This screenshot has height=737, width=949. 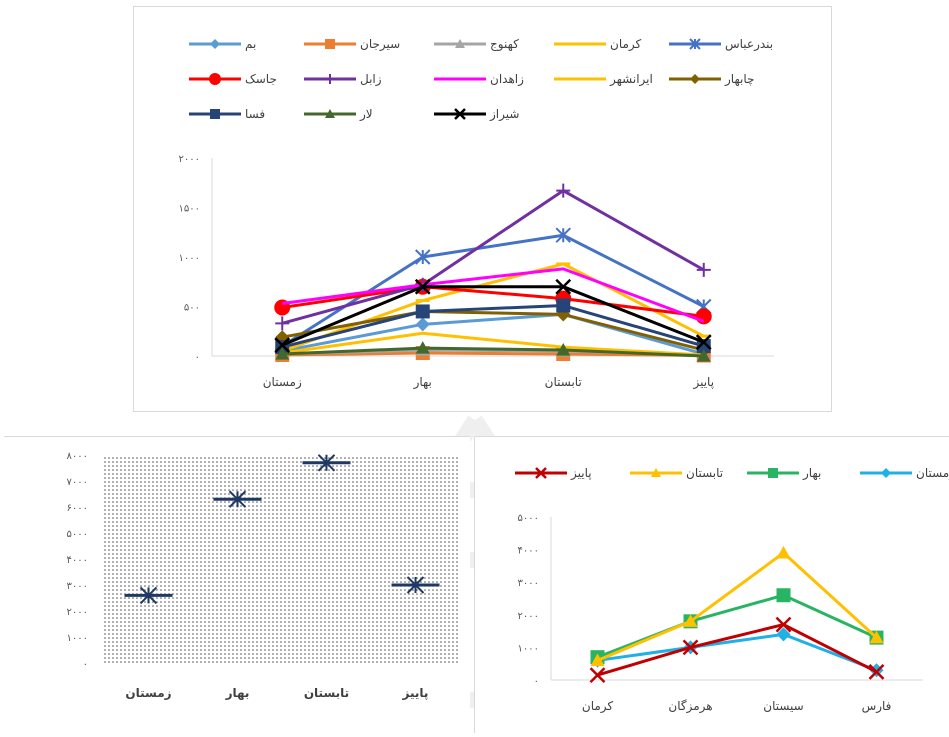 What do you see at coordinates (77, 534) in the screenshot?
I see `scatter-y-tick: ۵۰۰۰` at bounding box center [77, 534].